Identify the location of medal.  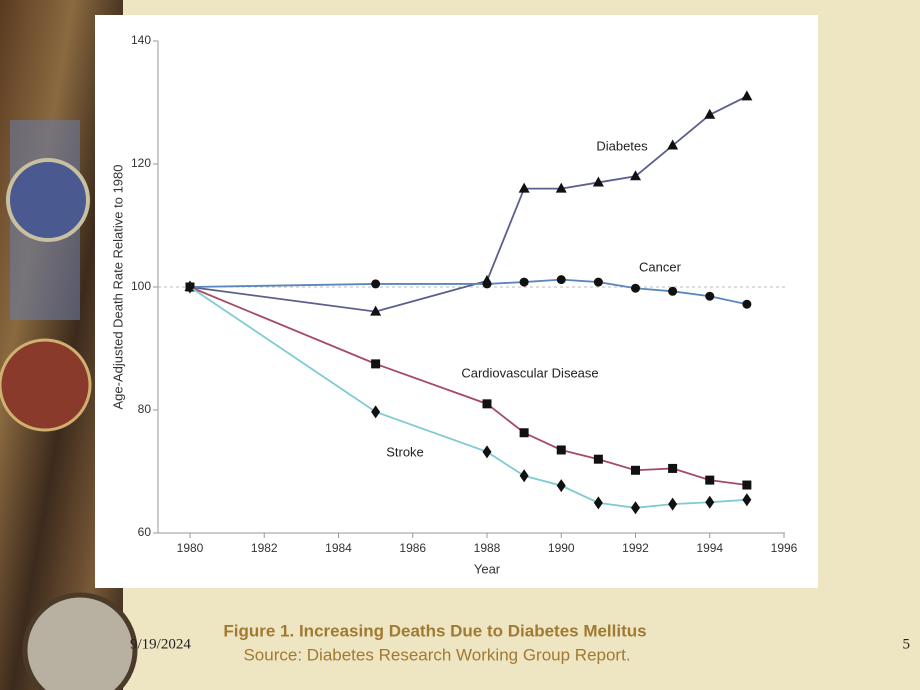
(46, 385).